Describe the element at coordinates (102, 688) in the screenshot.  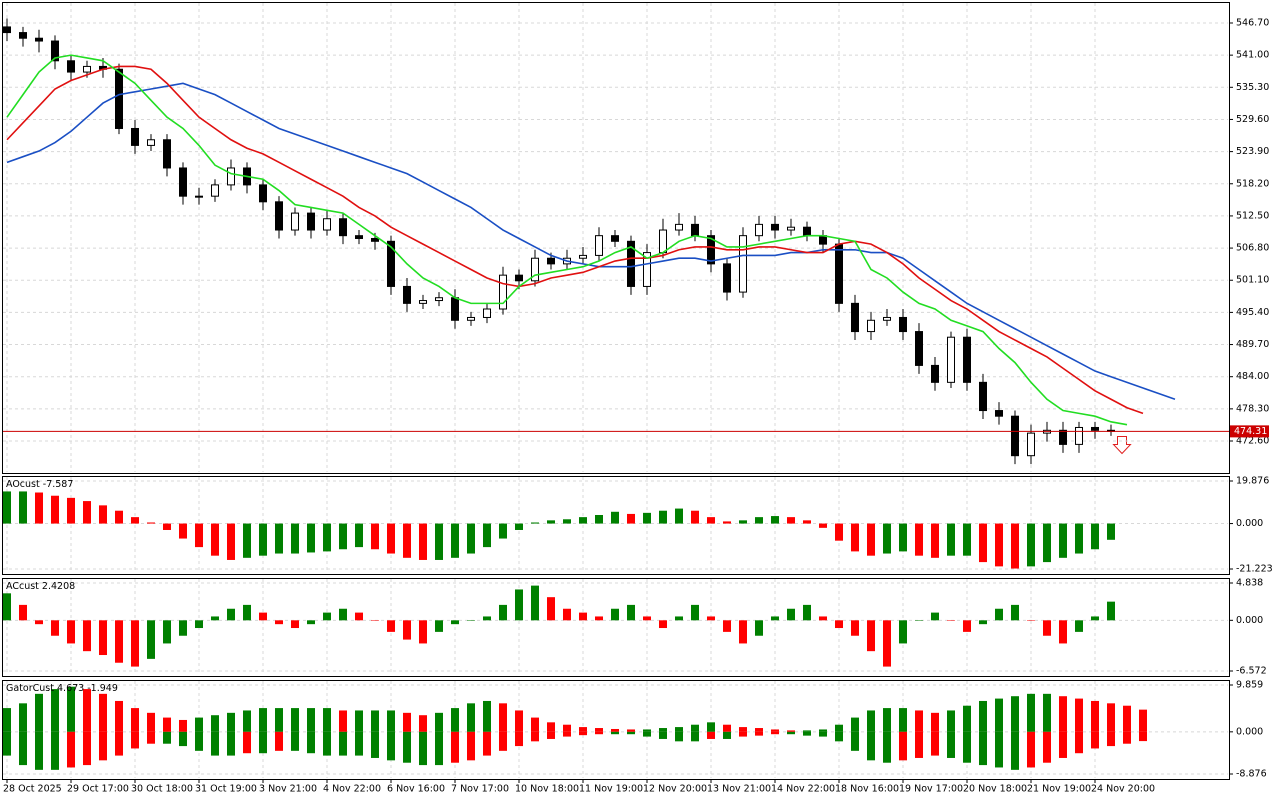
I see `indicator-value: -1.949` at that location.